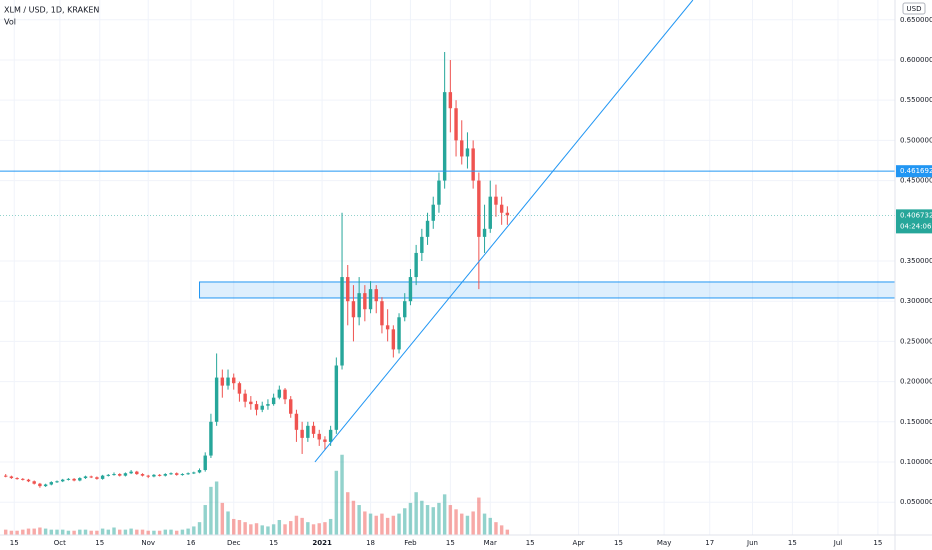 Image resolution: width=932 pixels, height=550 pixels. Describe the element at coordinates (916, 100) in the screenshot. I see `y-tick-label: 0.550000` at that location.